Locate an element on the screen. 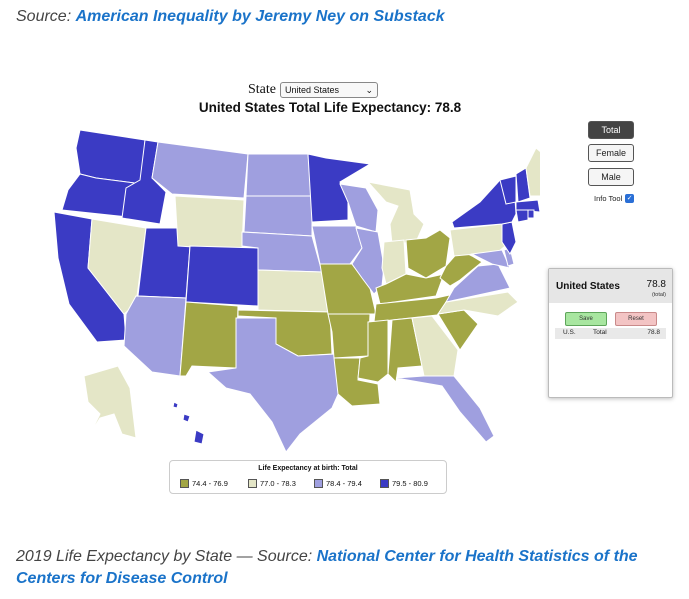 This screenshot has height=599, width=689. state-KS is located at coordinates (293, 291).